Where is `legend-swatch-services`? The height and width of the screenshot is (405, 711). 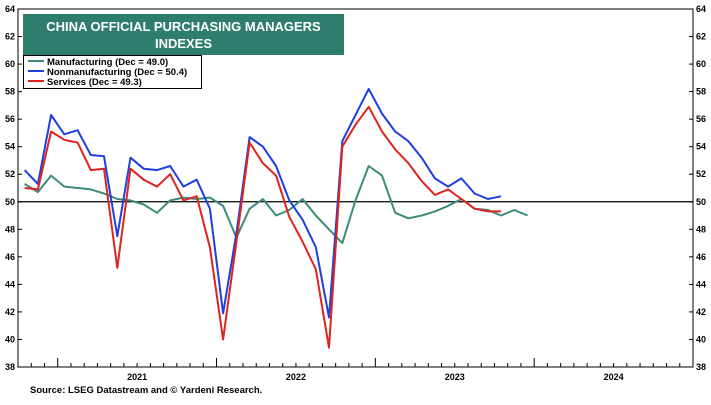 legend-swatch-services is located at coordinates (36, 81).